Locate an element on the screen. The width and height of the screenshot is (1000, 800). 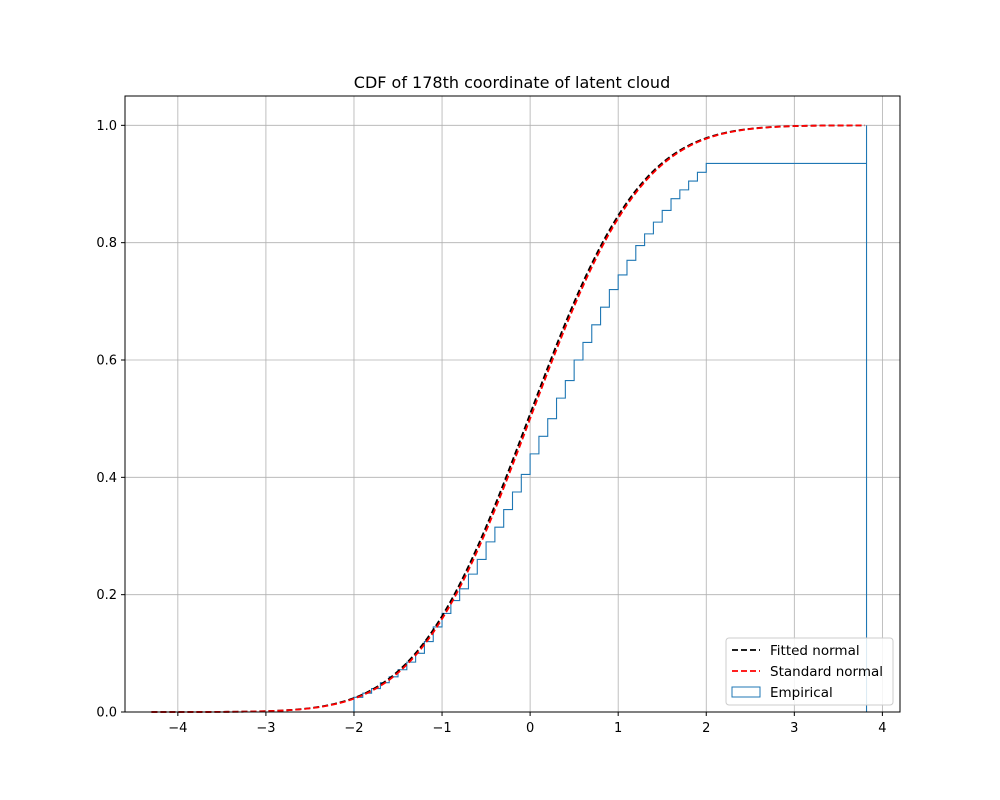
y-tick-label: 0.2 is located at coordinates (106, 595).